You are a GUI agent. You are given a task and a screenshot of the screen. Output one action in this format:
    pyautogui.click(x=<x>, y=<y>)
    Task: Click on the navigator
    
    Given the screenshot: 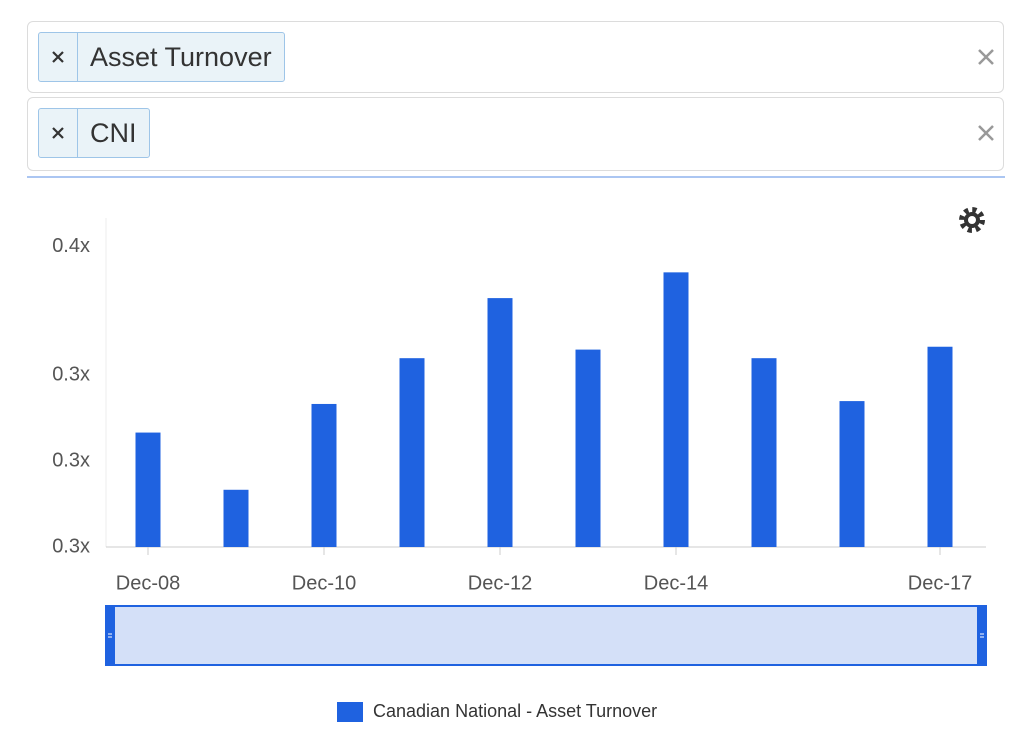 What is the action you would take?
    pyautogui.click(x=546, y=635)
    